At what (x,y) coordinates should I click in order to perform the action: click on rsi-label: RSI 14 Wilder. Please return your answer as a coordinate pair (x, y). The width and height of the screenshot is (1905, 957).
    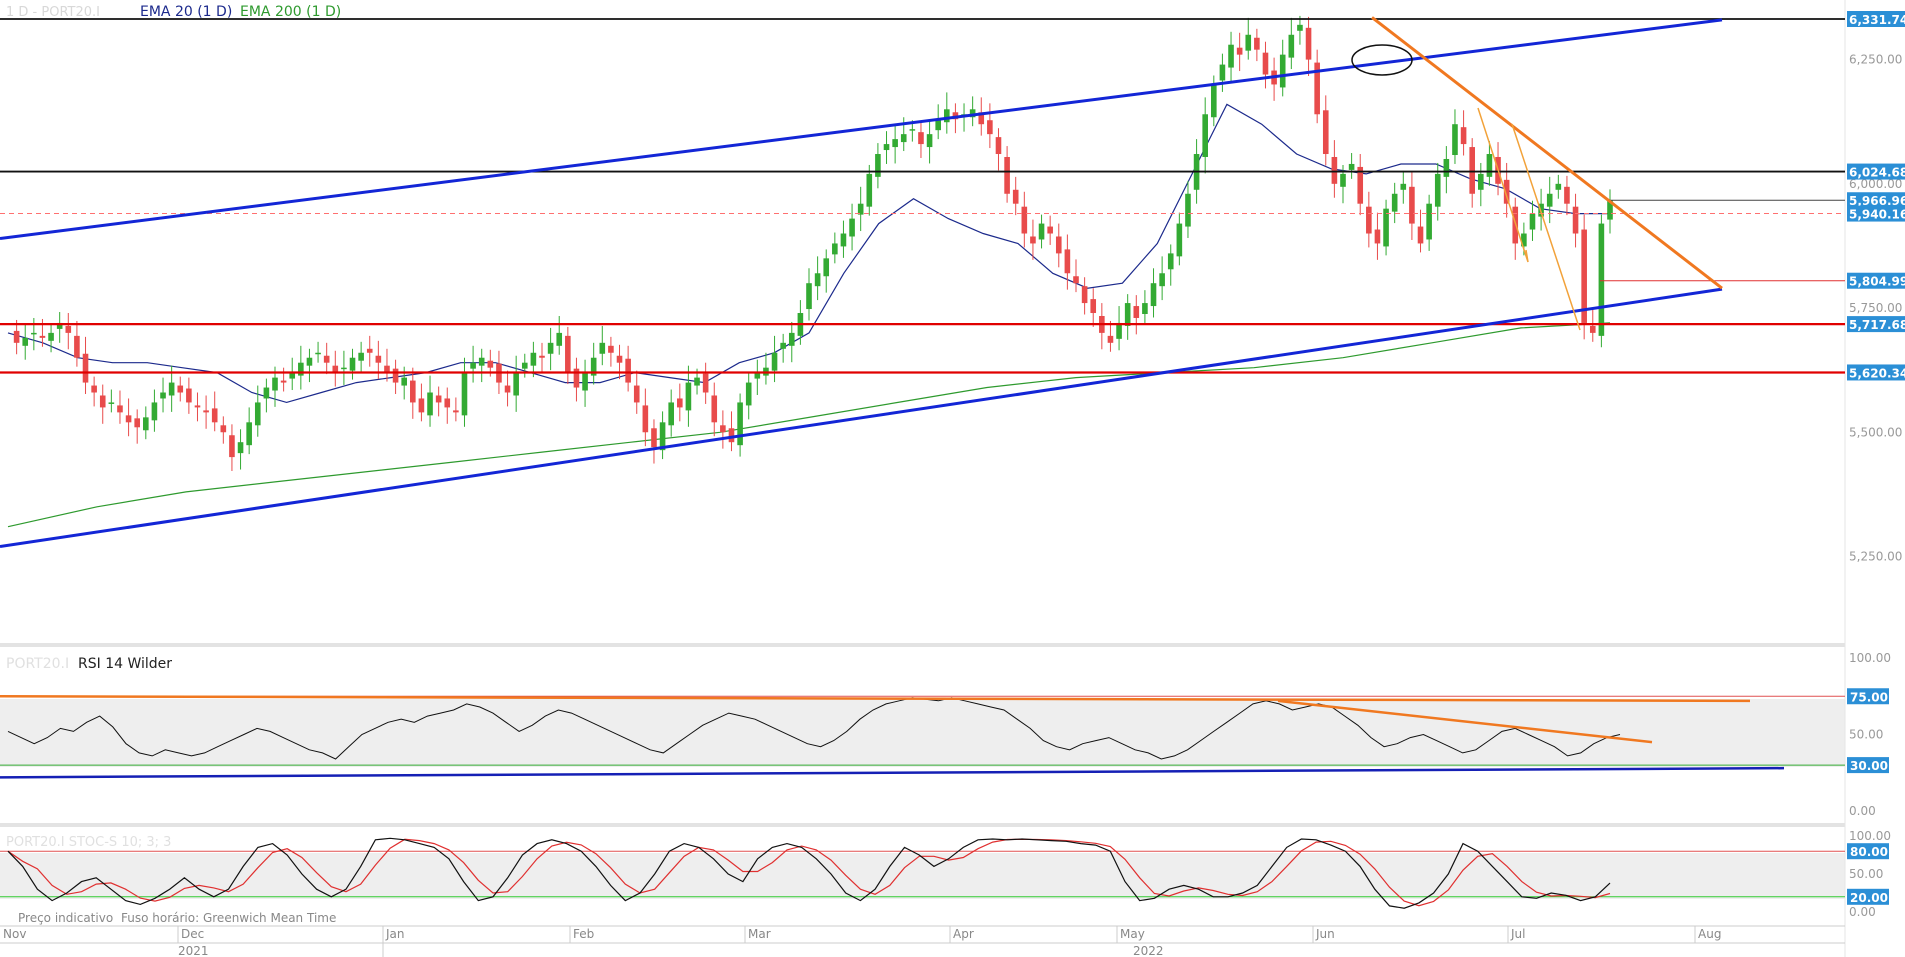
    Looking at the image, I should click on (125, 664).